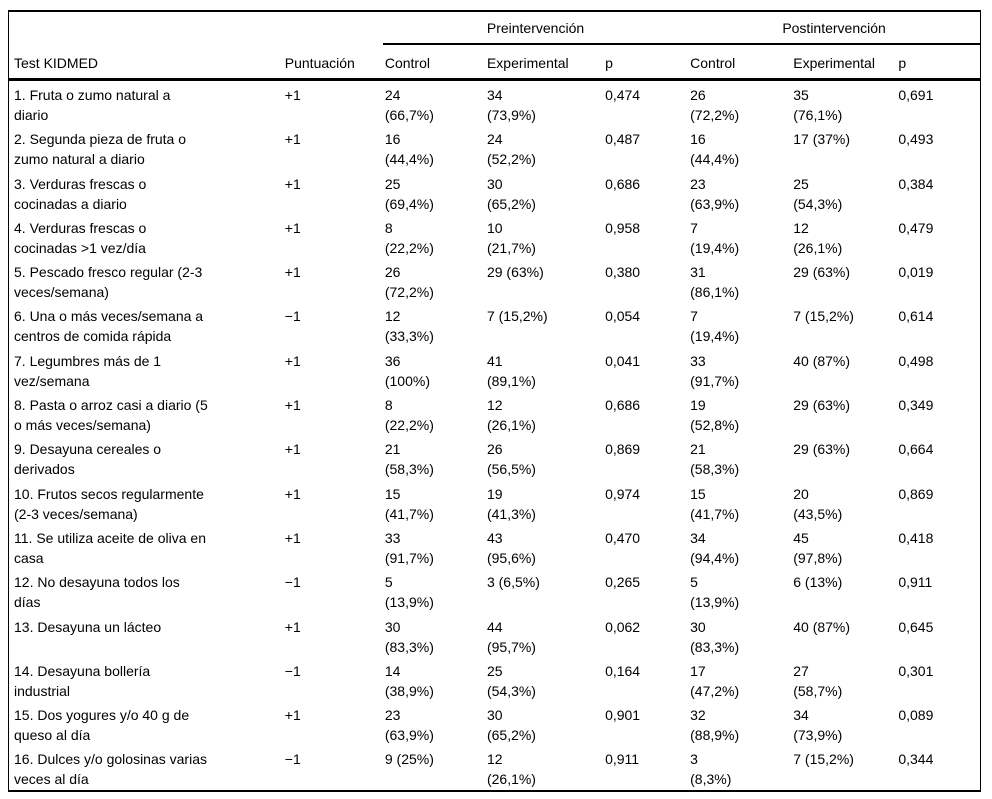 This screenshot has height=799, width=992. I want to click on cell-pre-control: 16 (44,4%), so click(409, 149).